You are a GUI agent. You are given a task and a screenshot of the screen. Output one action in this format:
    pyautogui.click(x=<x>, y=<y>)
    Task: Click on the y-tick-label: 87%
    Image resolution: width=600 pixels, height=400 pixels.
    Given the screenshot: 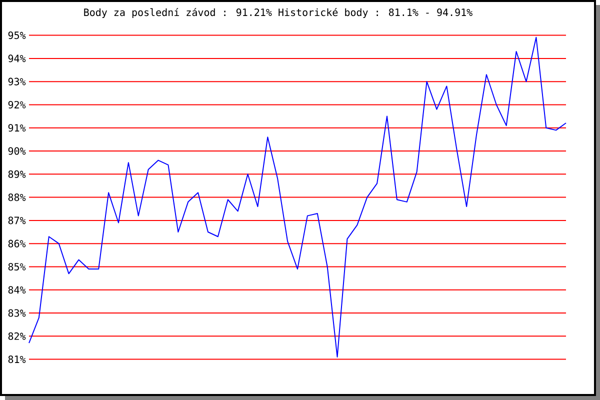 What is the action you would take?
    pyautogui.click(x=17, y=220)
    